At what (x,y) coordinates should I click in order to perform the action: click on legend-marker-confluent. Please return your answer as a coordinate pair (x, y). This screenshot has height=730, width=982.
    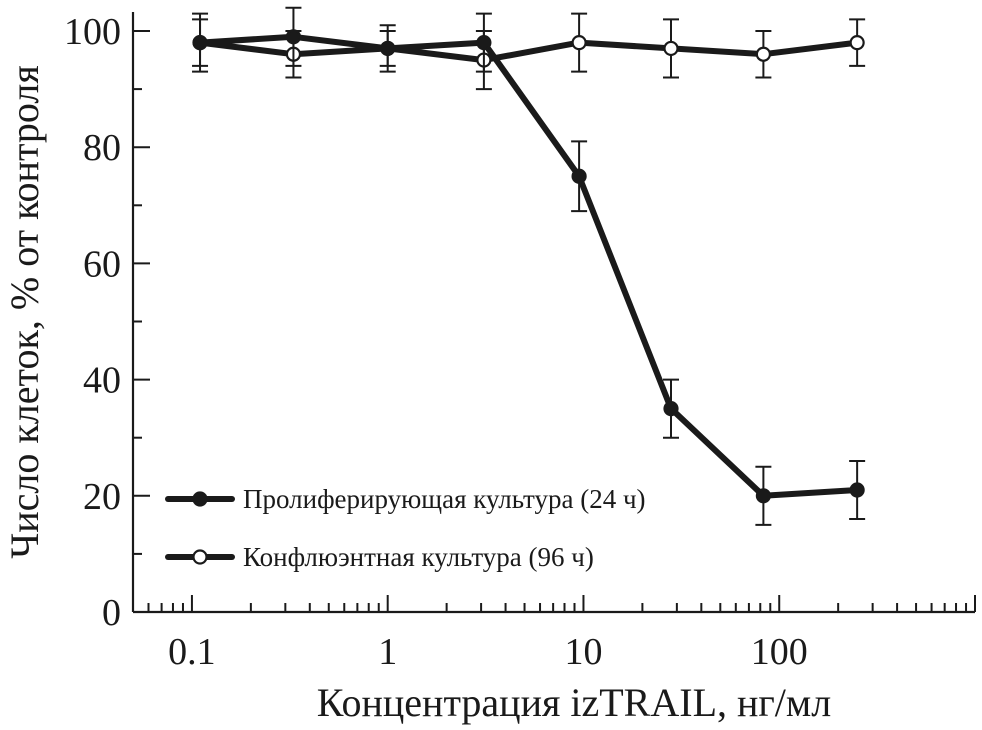
    Looking at the image, I should click on (200, 557).